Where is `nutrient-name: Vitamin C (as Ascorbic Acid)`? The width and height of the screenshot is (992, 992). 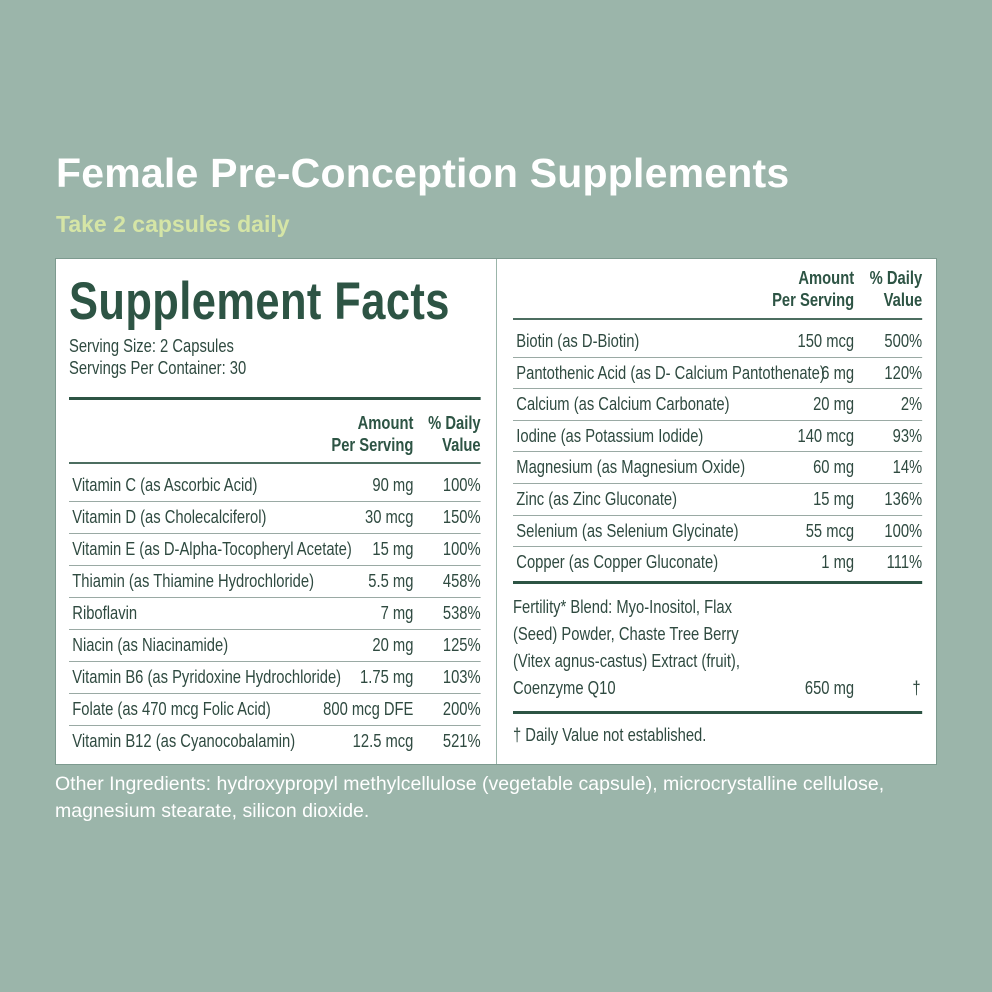
nutrient-name: Vitamin C (as Ascorbic Acid) is located at coordinates (165, 485).